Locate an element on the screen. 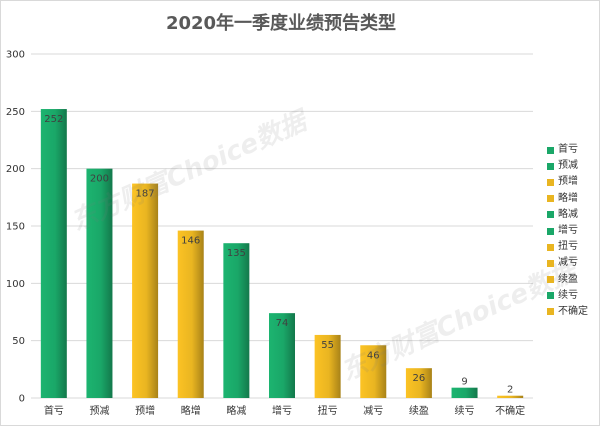 The image size is (600, 426). x-axis: 首亏 预减 预增 略增 略减 增亏 扭亏 减亏 续盈 续亏 不确定 is located at coordinates (284, 410).